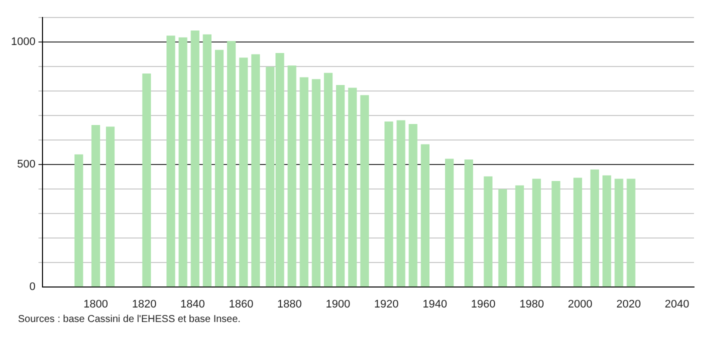 The height and width of the screenshot is (340, 710). What do you see at coordinates (628, 304) in the screenshot?
I see `x-tick-label: 2020` at bounding box center [628, 304].